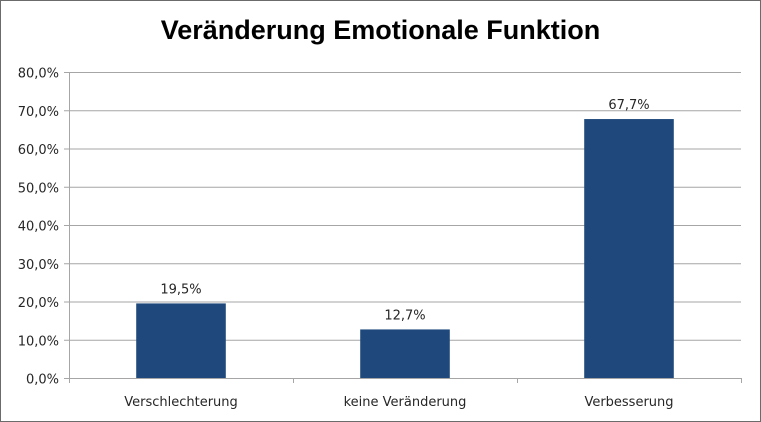 Image resolution: width=761 pixels, height=422 pixels. Describe the element at coordinates (180, 289) in the screenshot. I see `data-label: 19,5%` at that location.